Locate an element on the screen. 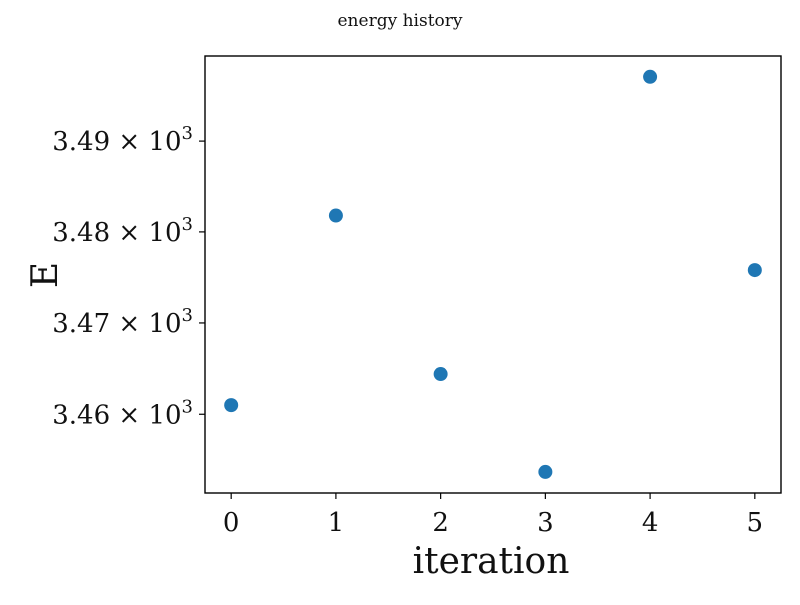 The width and height of the screenshot is (800, 605). x-tick-label: 3 is located at coordinates (545, 523).